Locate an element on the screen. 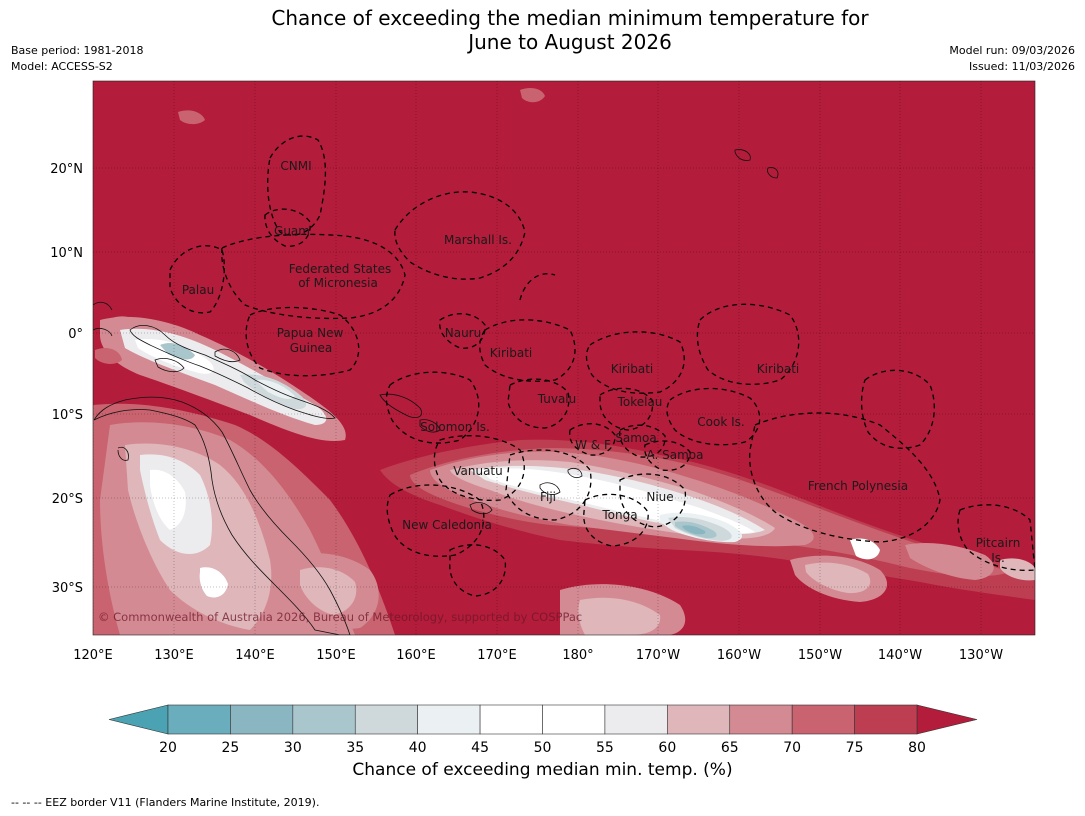  colorbar-tick-label: 35 is located at coordinates (355, 748).